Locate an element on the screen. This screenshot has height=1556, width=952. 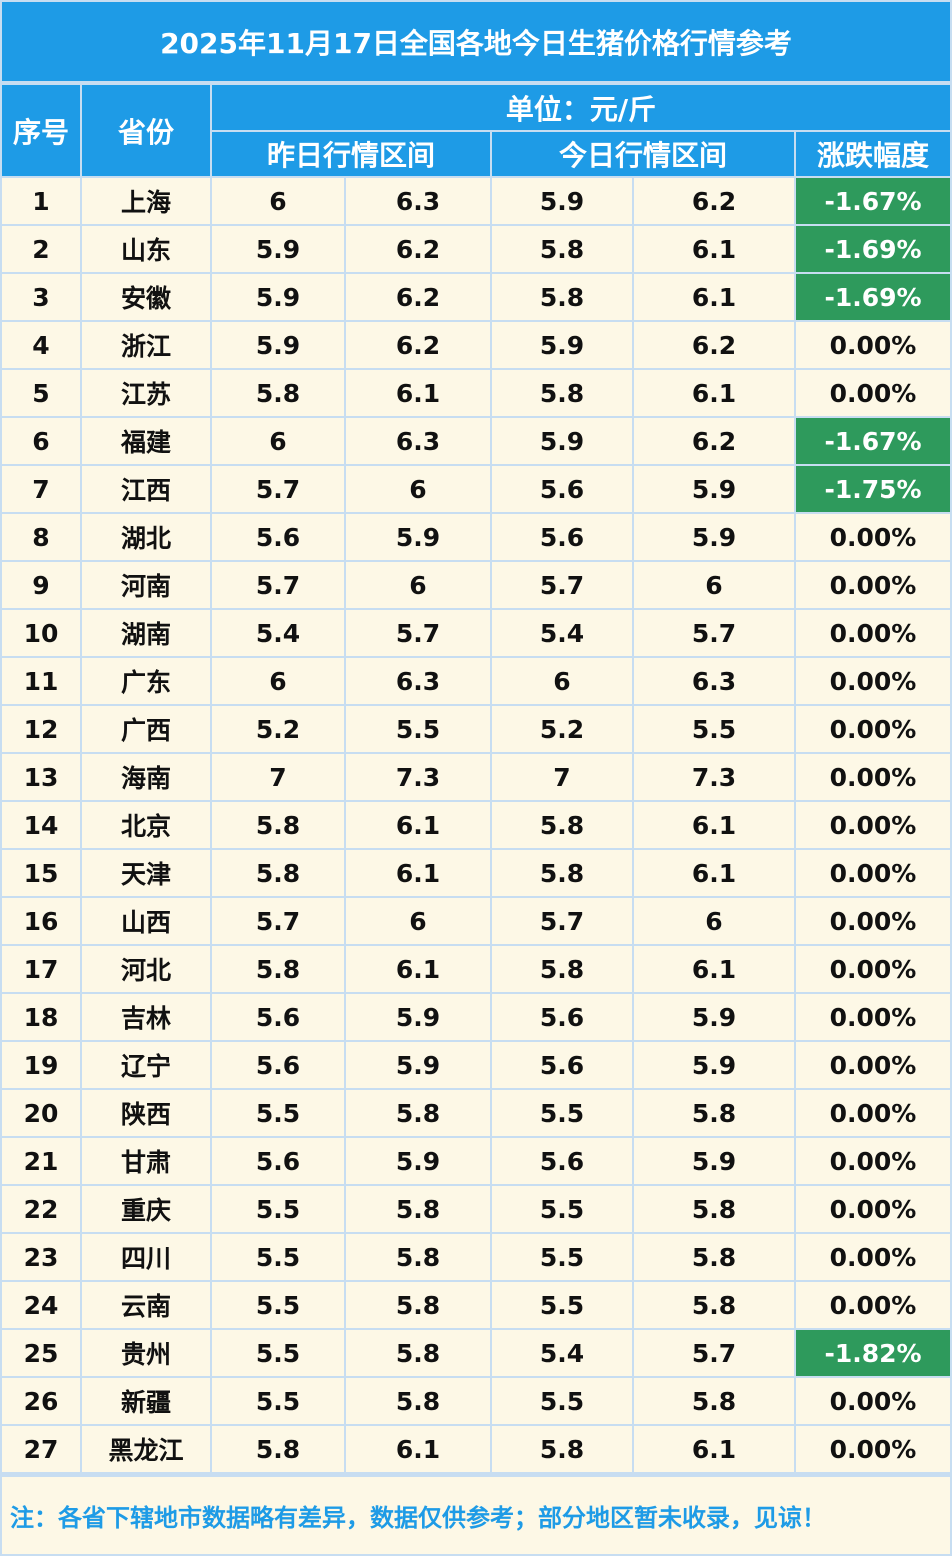
table-row: 27 黑龙江 5.8 6.1 5.8 6.1 0.00% is located at coordinates (476, 1449).